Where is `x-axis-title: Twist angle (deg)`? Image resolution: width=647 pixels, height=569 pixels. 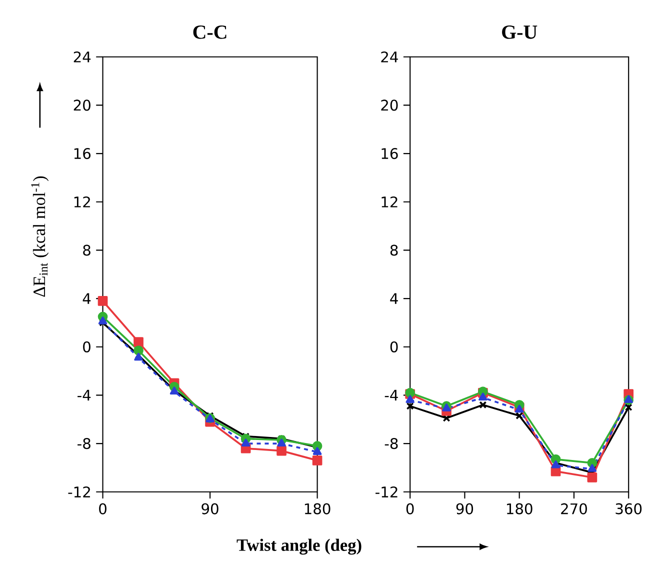 x-axis-title: Twist angle (deg) is located at coordinates (299, 546).